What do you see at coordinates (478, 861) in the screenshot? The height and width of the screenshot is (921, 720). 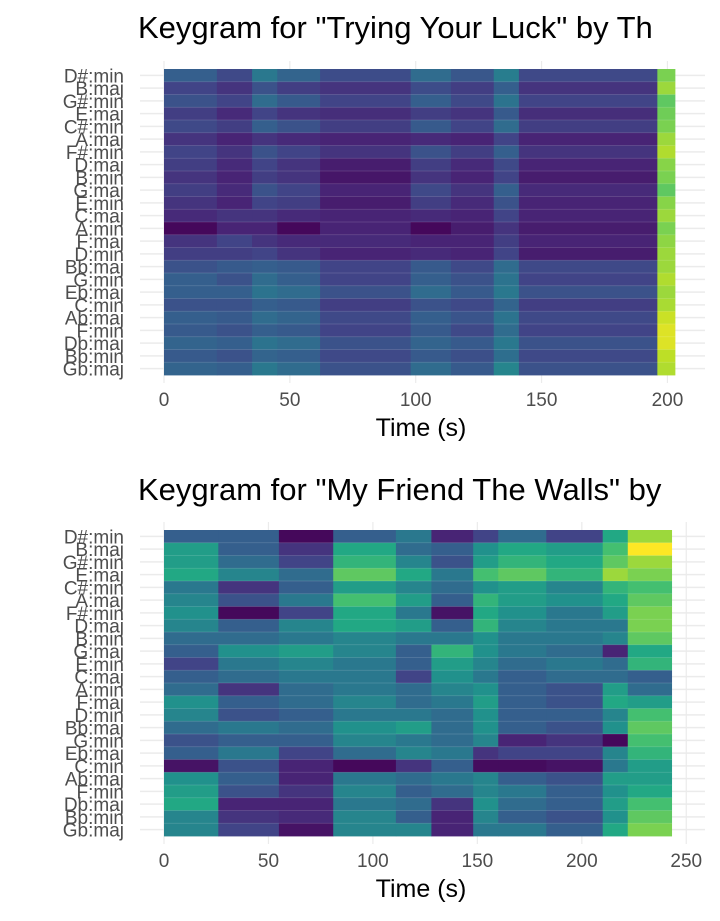 I see `x-tick-label: 150` at bounding box center [478, 861].